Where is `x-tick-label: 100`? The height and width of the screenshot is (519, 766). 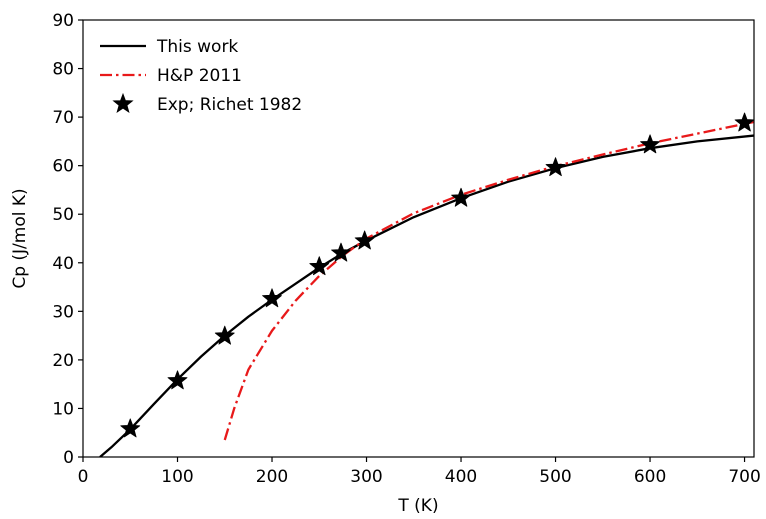 x-tick-label: 100 is located at coordinates (177, 477).